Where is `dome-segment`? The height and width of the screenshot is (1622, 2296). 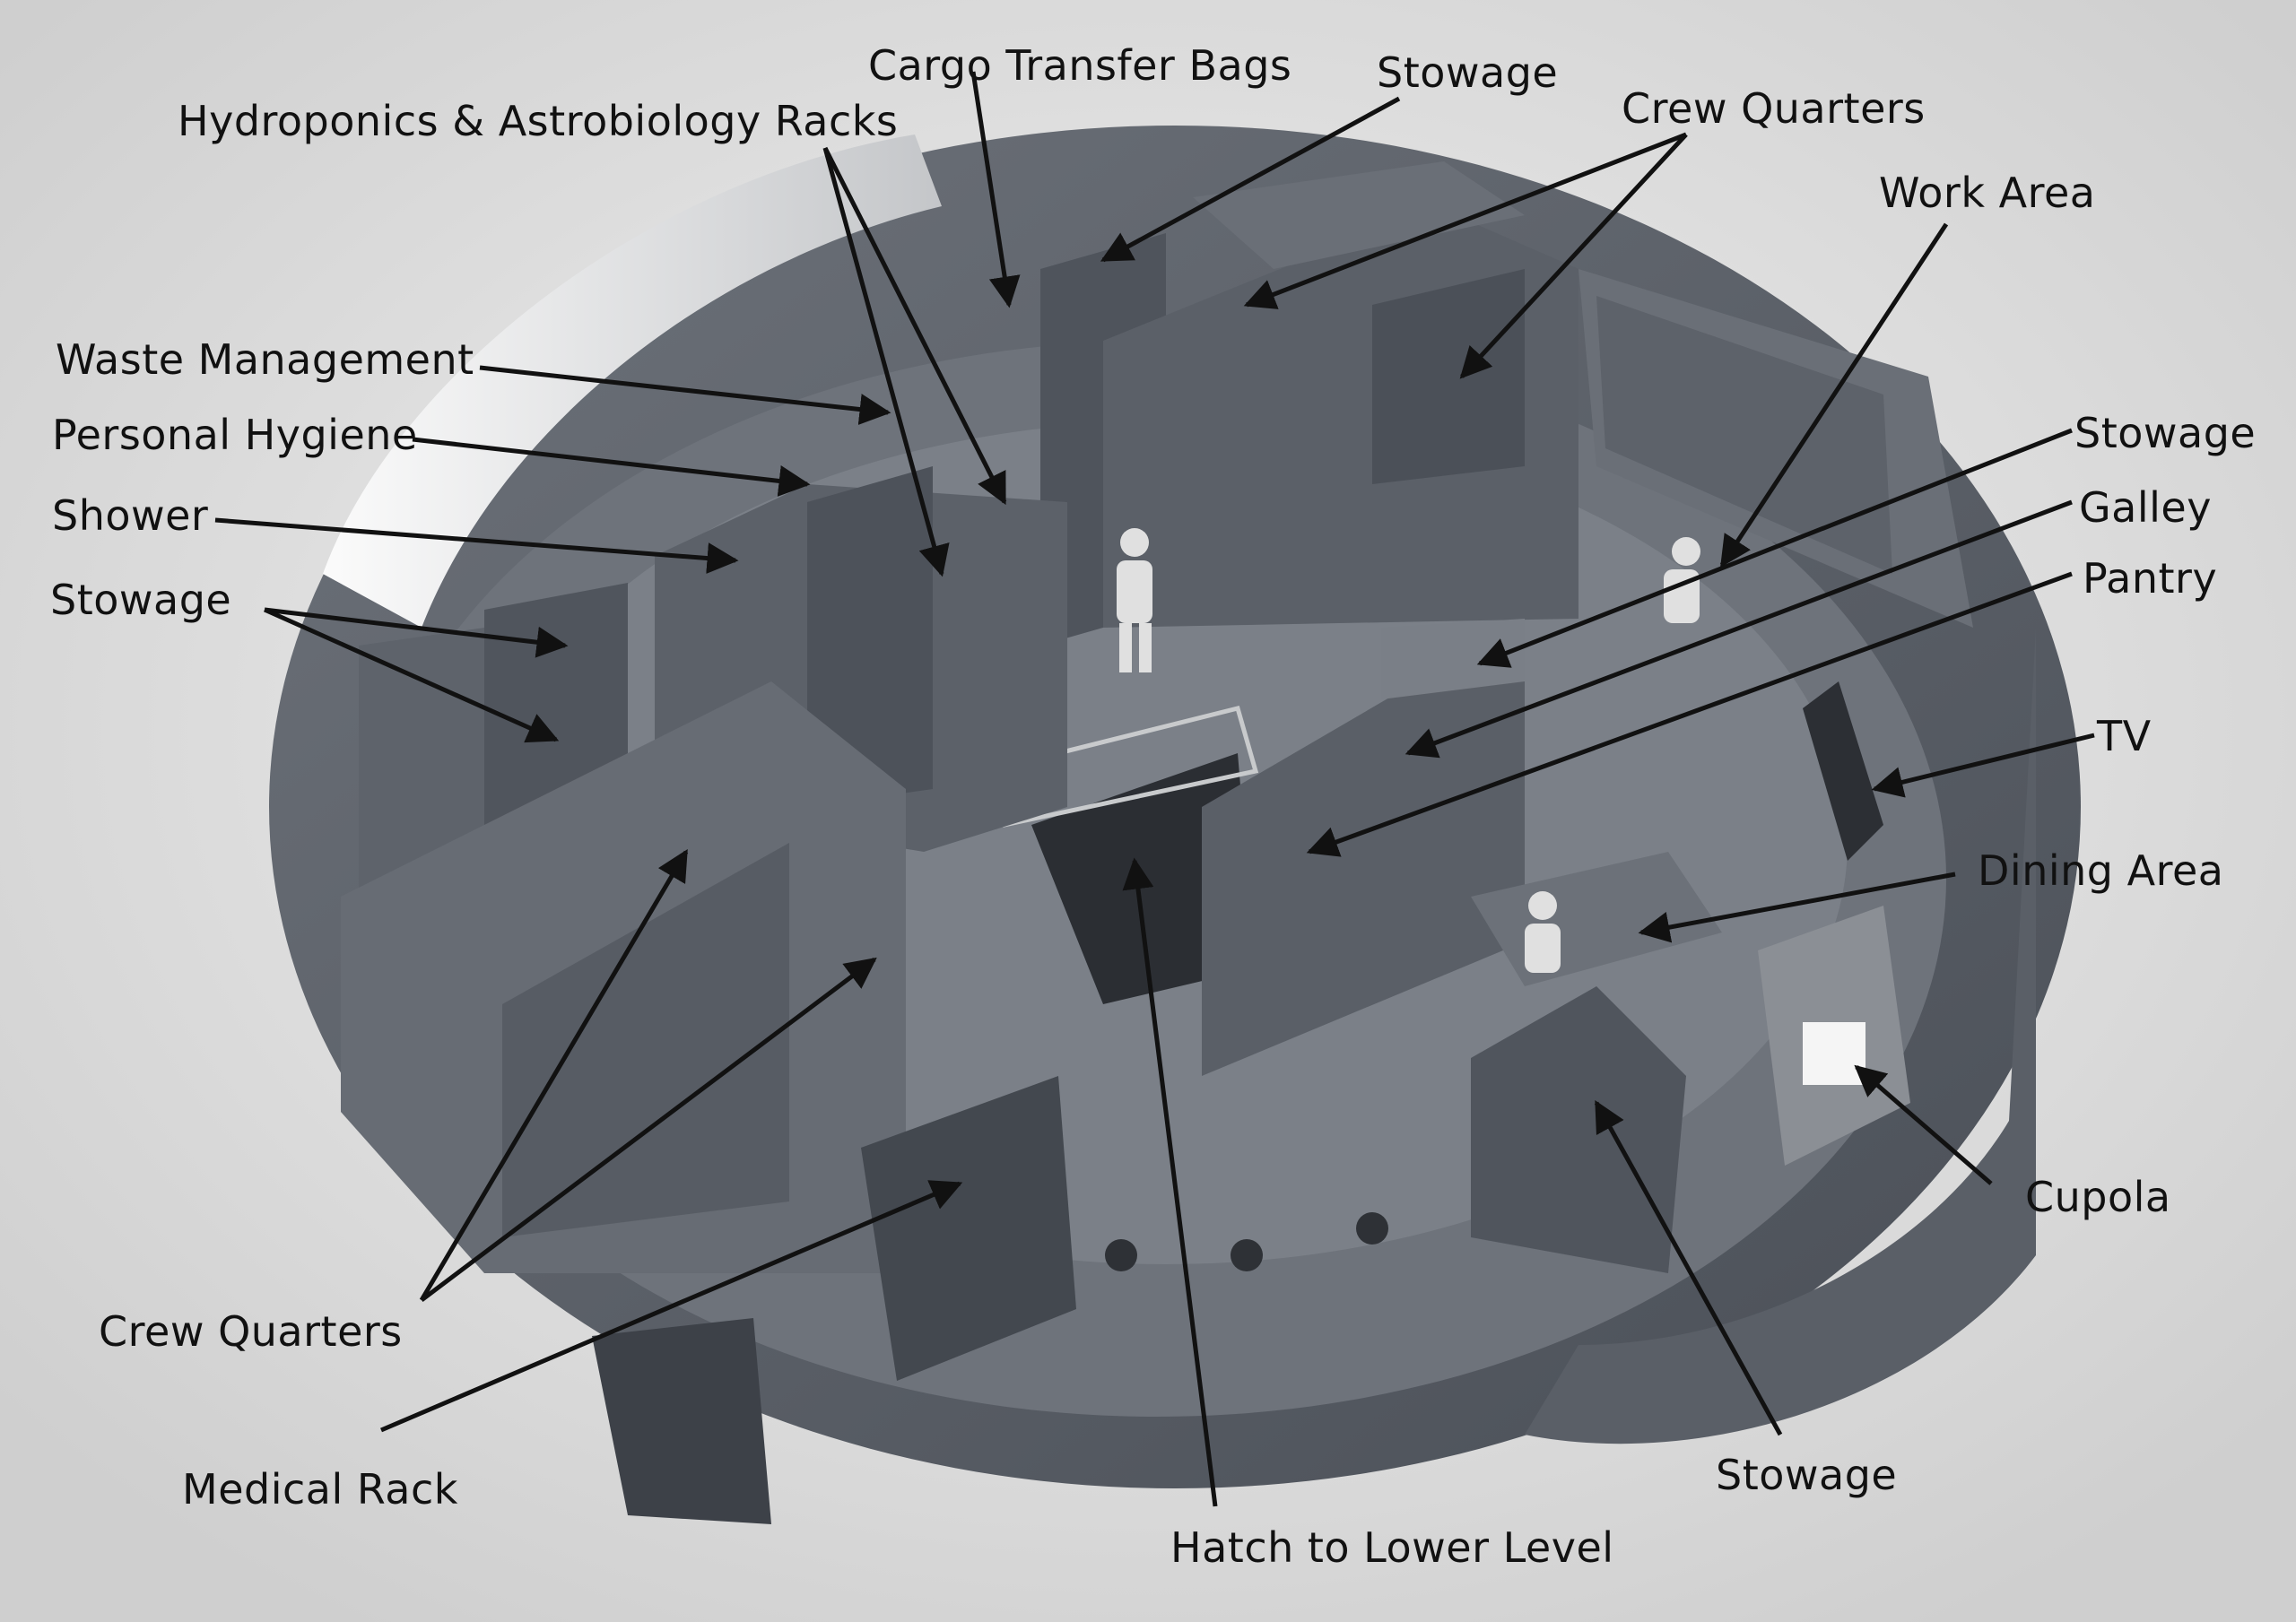 dome-segment is located at coordinates (632, 381).